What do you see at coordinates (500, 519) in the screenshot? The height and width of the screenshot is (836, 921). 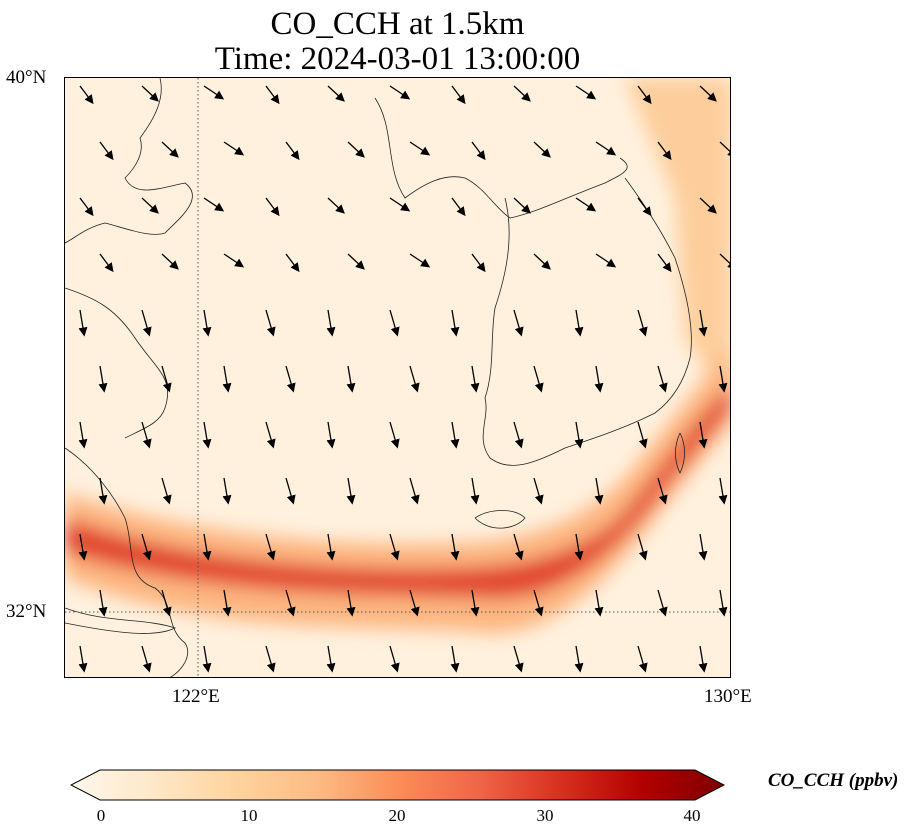 I see `coast-jeju` at bounding box center [500, 519].